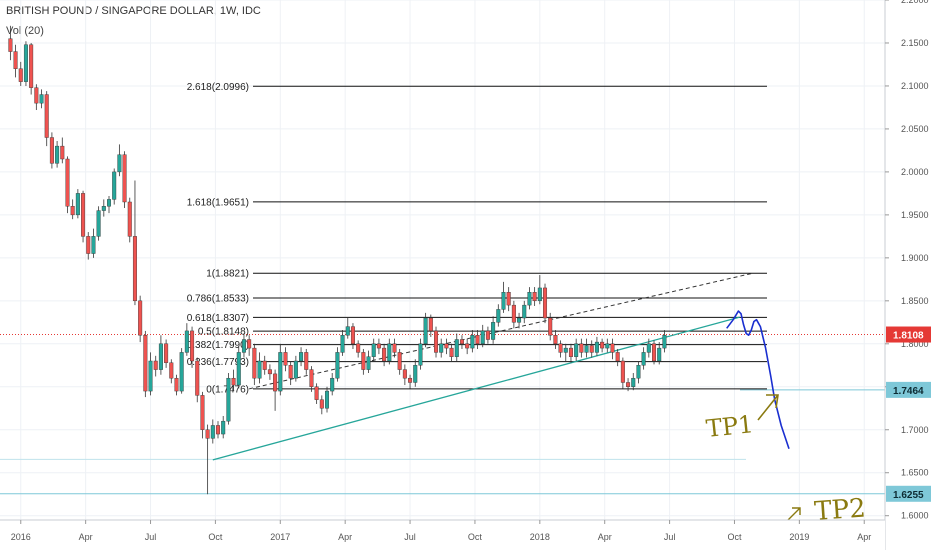 The height and width of the screenshot is (550, 932). I want to click on time-tick-label: Apr, so click(86, 537).